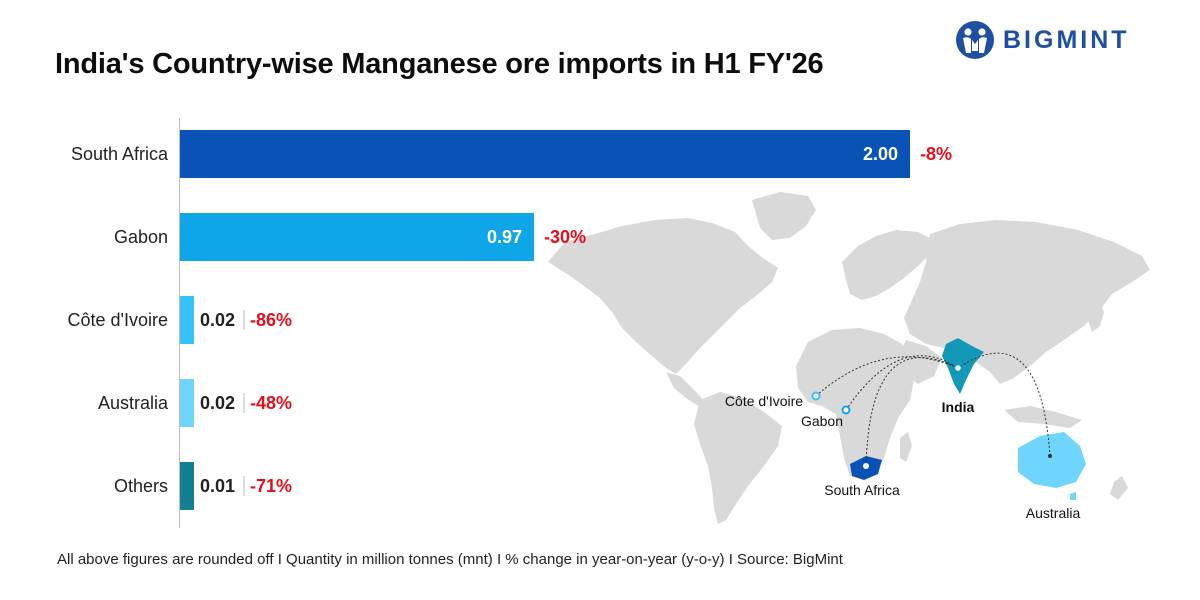 The image size is (1200, 600). What do you see at coordinates (888, 265) in the screenshot?
I see `map-europe` at bounding box center [888, 265].